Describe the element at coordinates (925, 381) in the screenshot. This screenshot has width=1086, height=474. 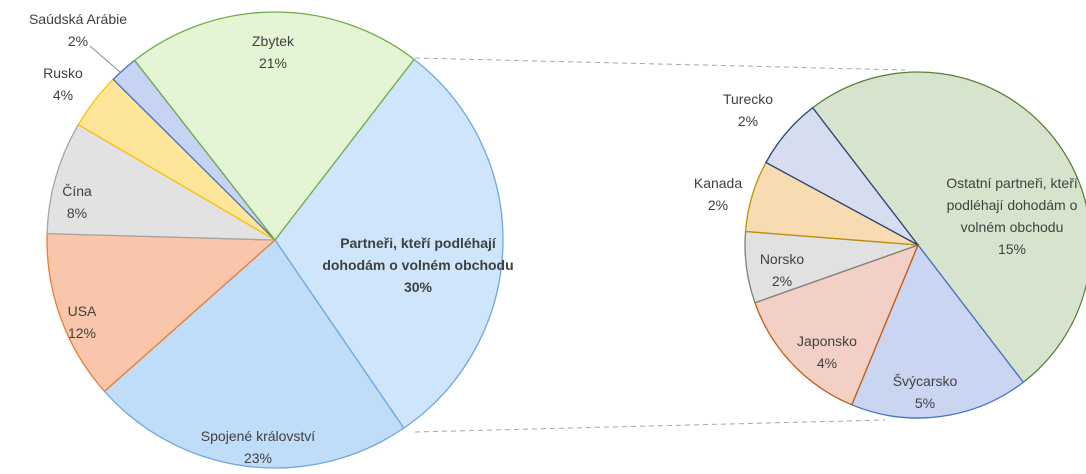
I see `category-label: Švýcarsko` at that location.